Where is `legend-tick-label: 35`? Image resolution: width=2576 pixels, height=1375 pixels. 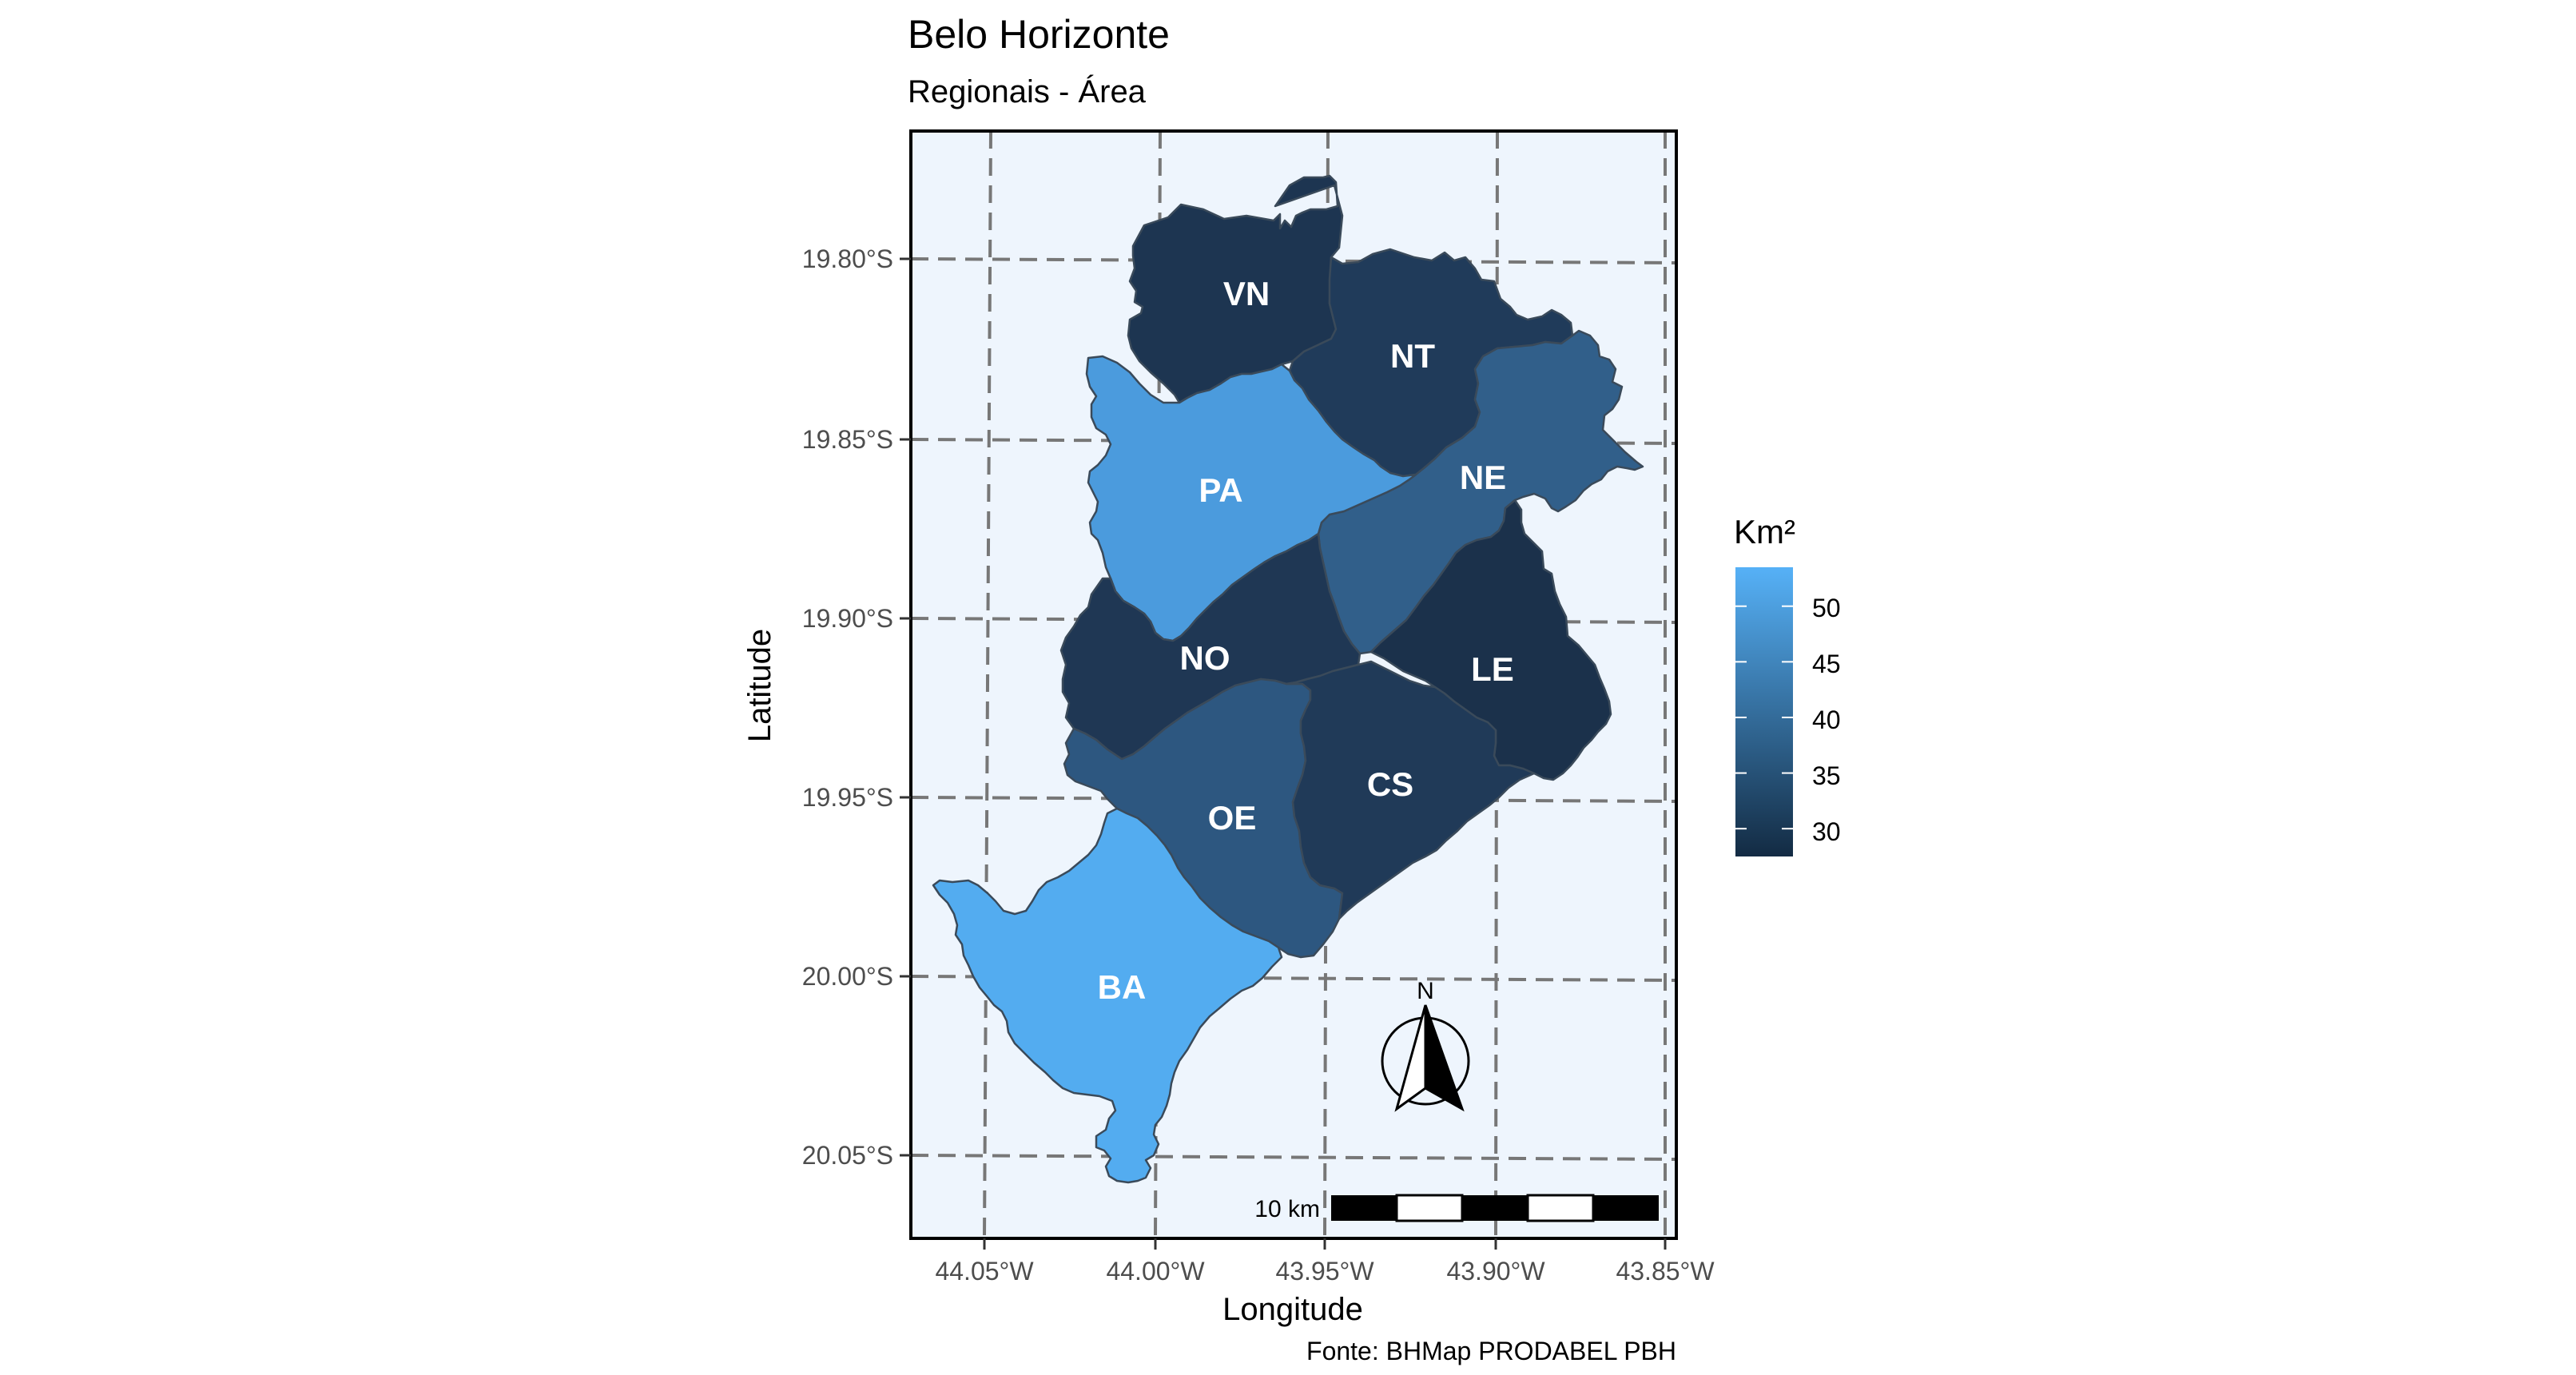
legend-tick-label: 35 is located at coordinates (1826, 775).